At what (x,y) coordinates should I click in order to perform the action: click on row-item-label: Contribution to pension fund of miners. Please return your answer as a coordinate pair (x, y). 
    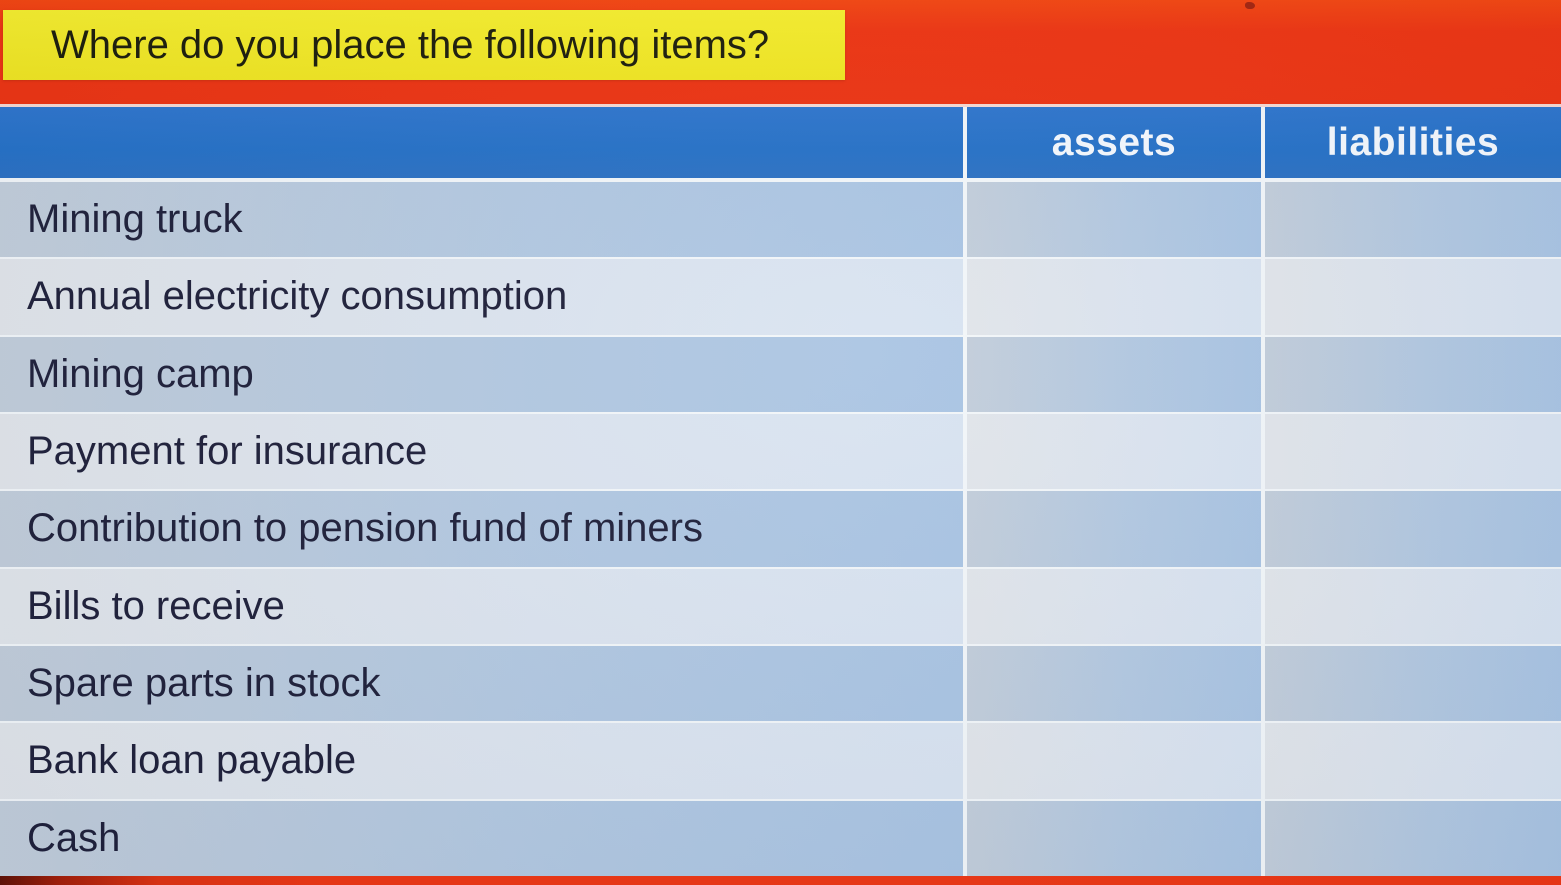
    Looking at the image, I should click on (365, 528).